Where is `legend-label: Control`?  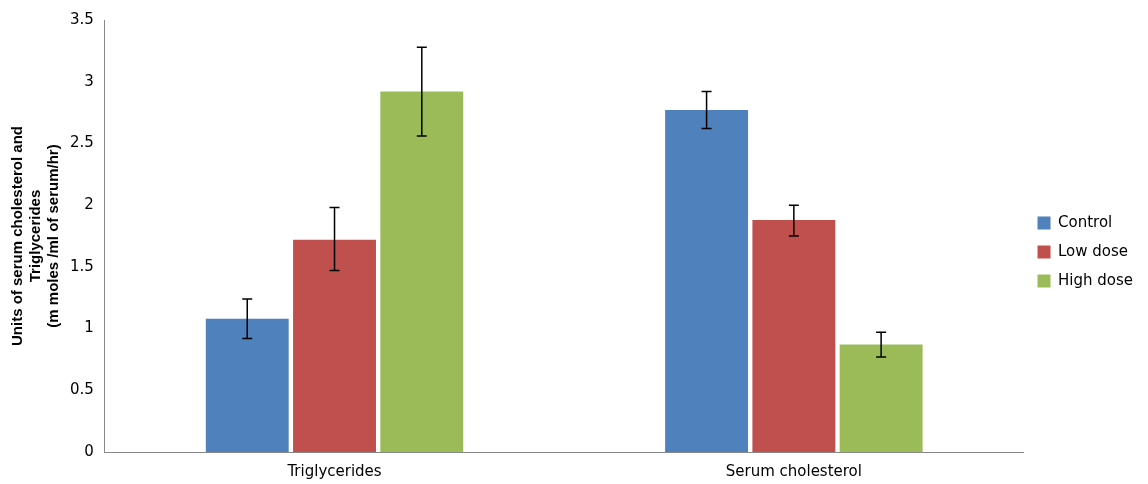
legend-label: Control is located at coordinates (1085, 221).